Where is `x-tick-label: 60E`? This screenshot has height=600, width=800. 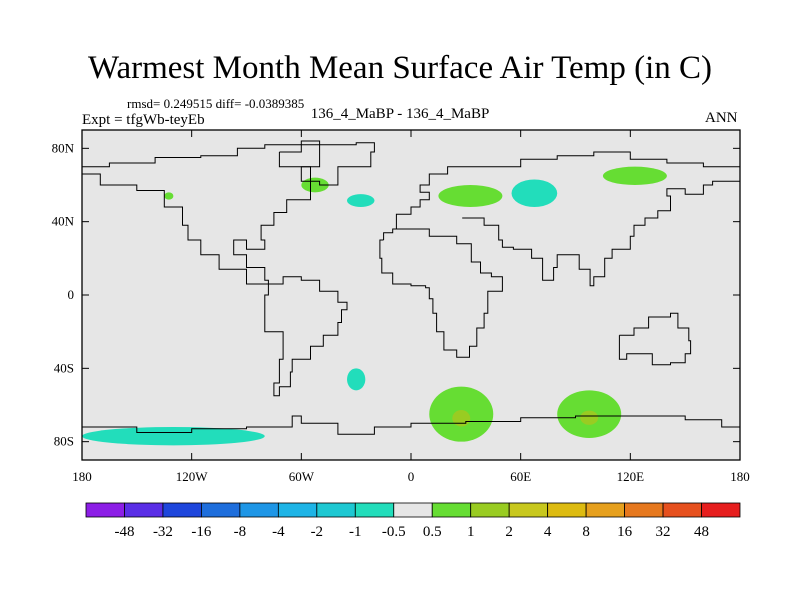
x-tick-label: 60E is located at coordinates (520, 476).